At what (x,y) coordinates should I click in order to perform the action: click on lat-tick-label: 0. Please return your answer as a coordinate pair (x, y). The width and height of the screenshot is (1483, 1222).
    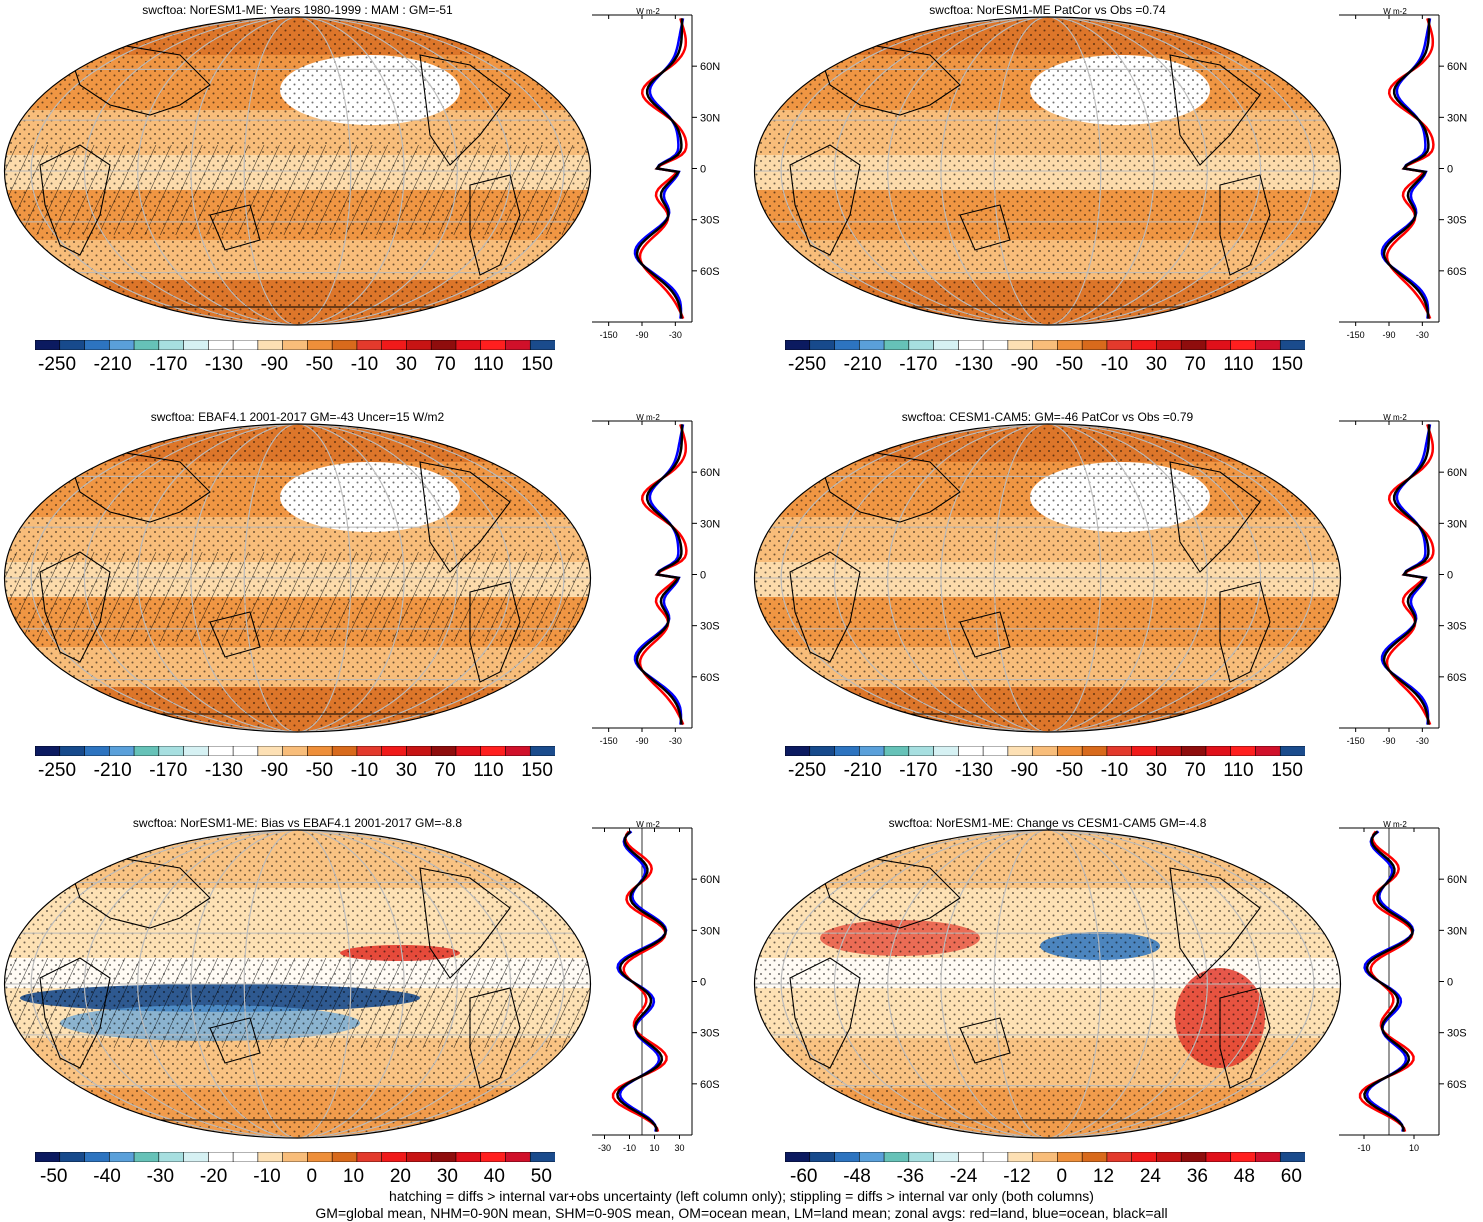
    Looking at the image, I should click on (703, 170).